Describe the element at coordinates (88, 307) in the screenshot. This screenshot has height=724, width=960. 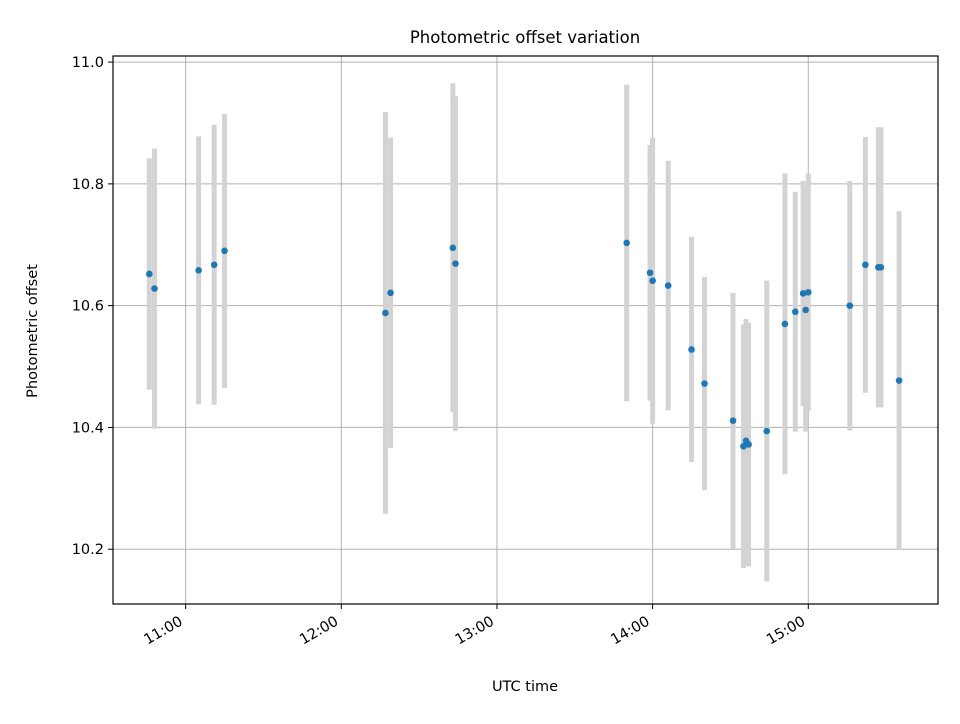
I see `y-tick-label: 10.6` at that location.